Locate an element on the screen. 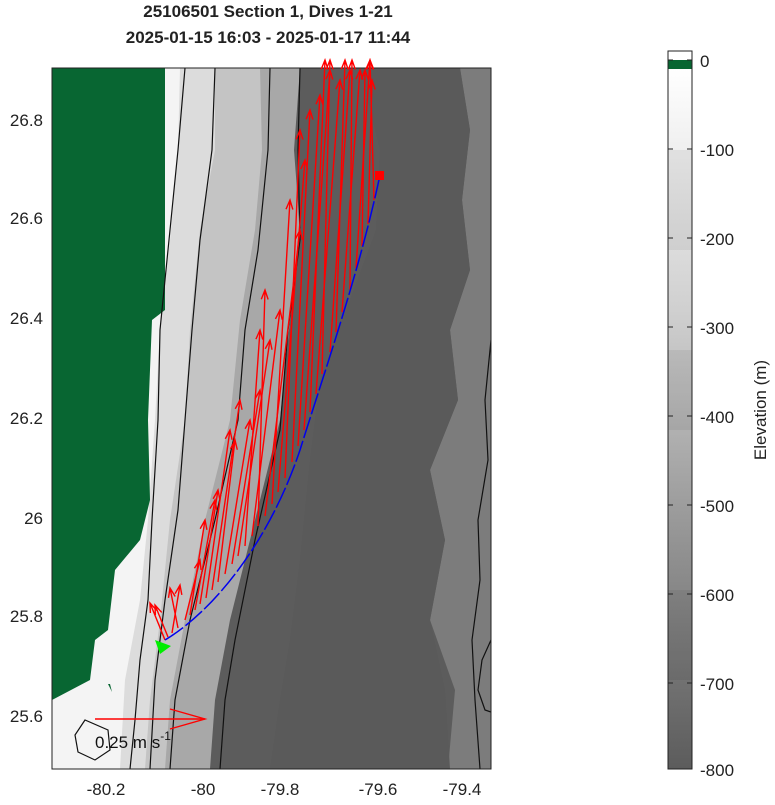 This screenshot has width=775, height=805. colorbar-tick-label: 0 is located at coordinates (704, 61).